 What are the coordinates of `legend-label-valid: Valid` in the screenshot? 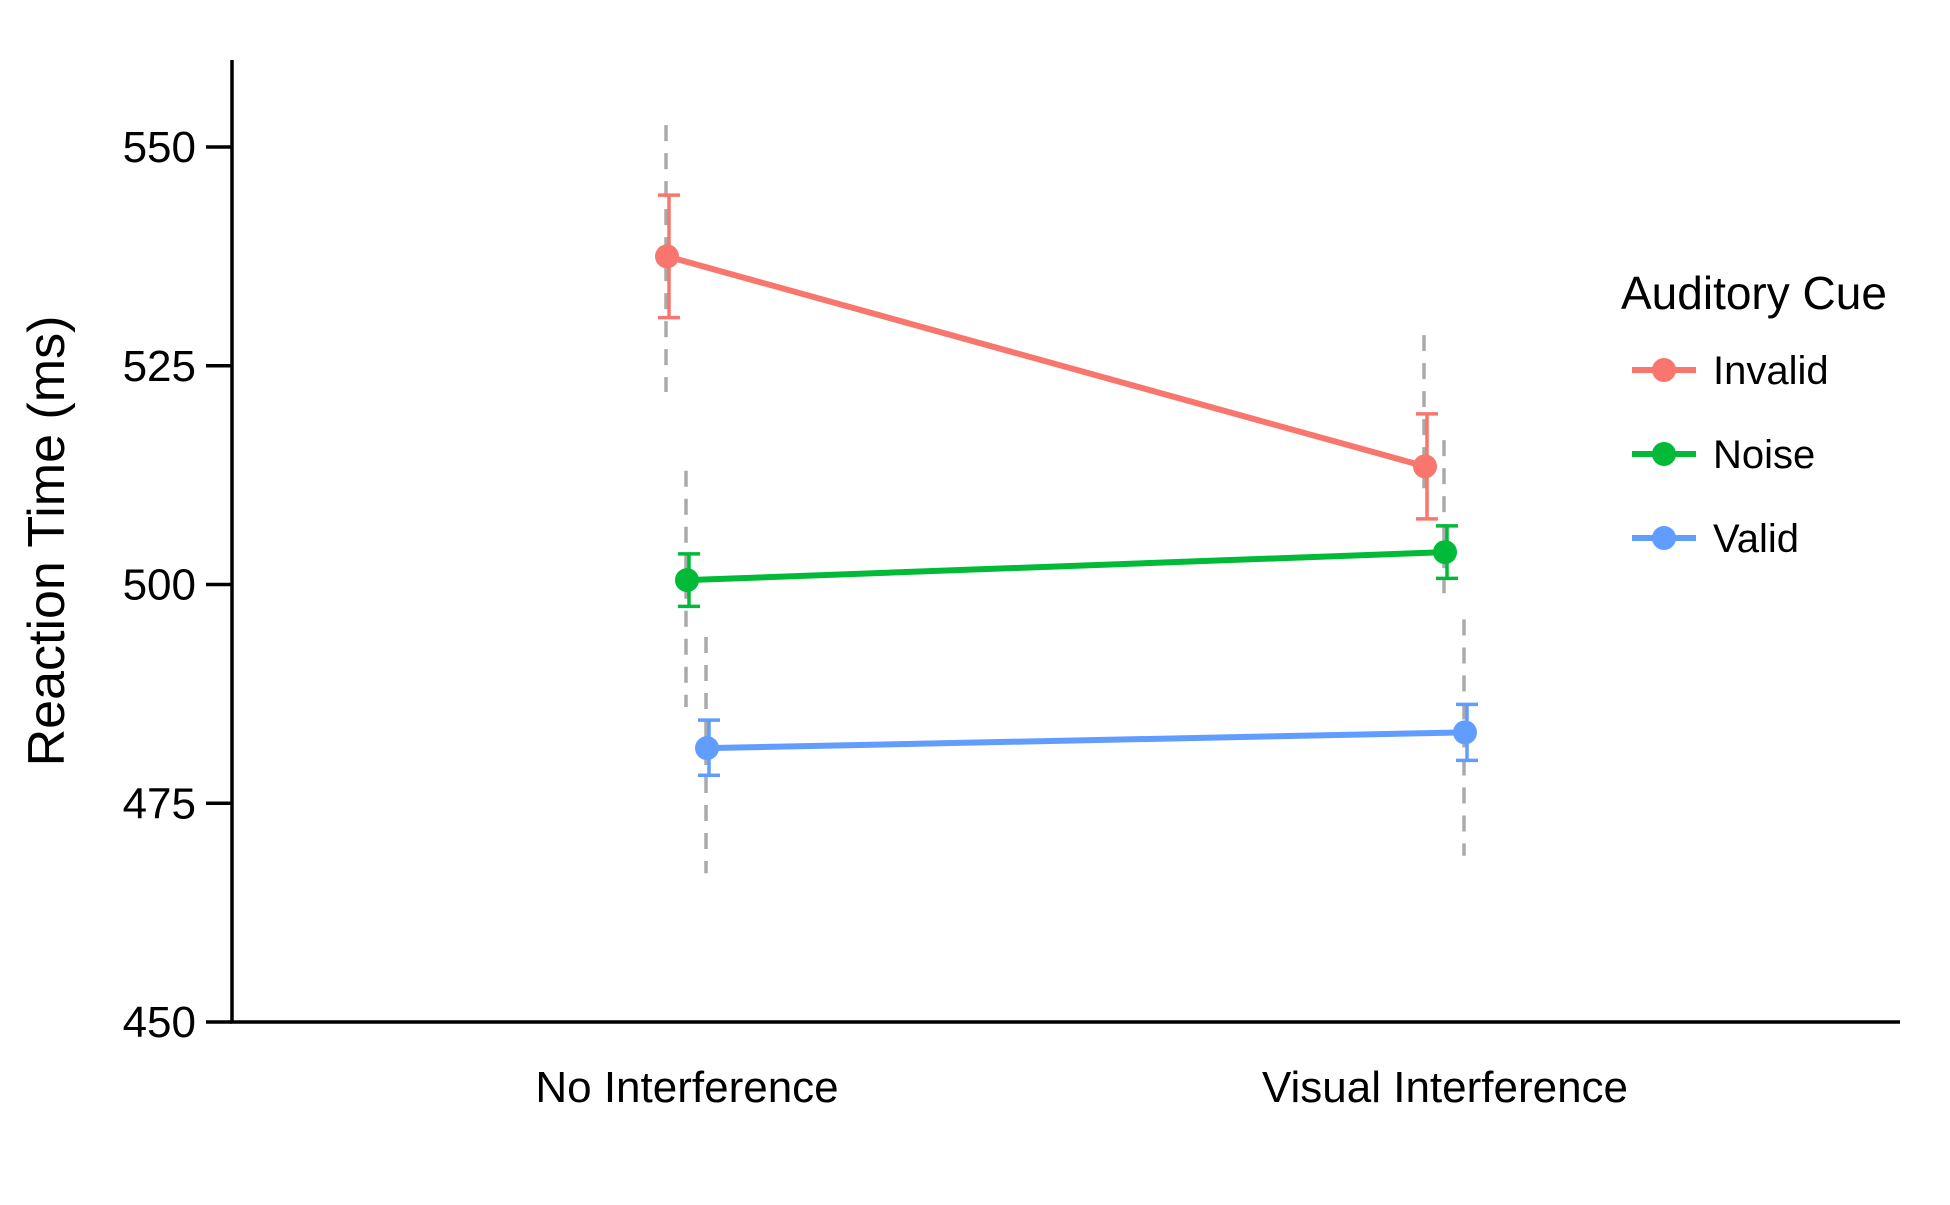 It's located at (1756, 539).